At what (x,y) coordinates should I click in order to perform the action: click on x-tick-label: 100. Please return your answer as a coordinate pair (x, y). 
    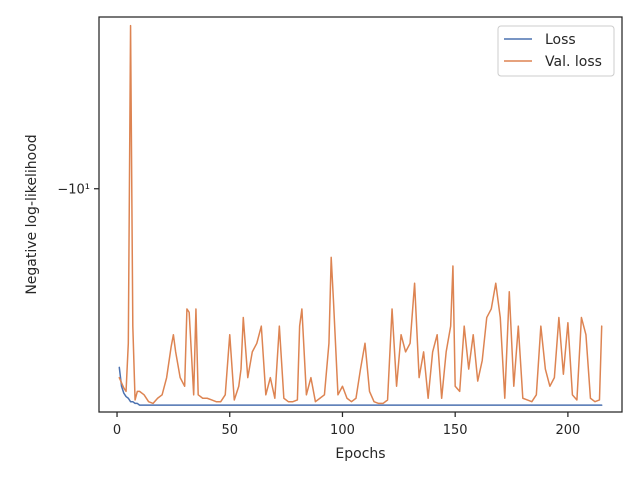
    Looking at the image, I should click on (342, 430).